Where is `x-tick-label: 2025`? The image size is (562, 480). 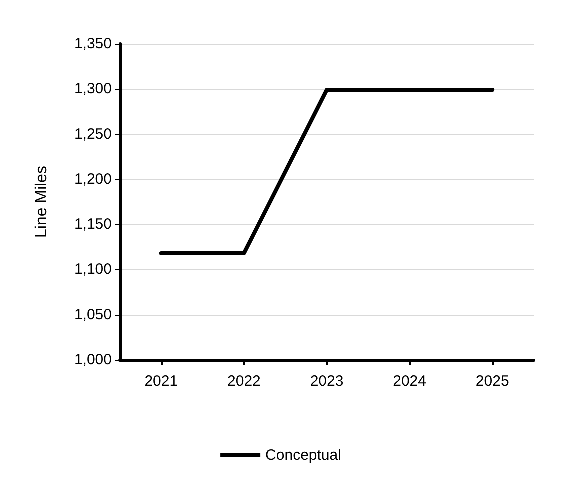
x-tick-label: 2025 is located at coordinates (493, 381).